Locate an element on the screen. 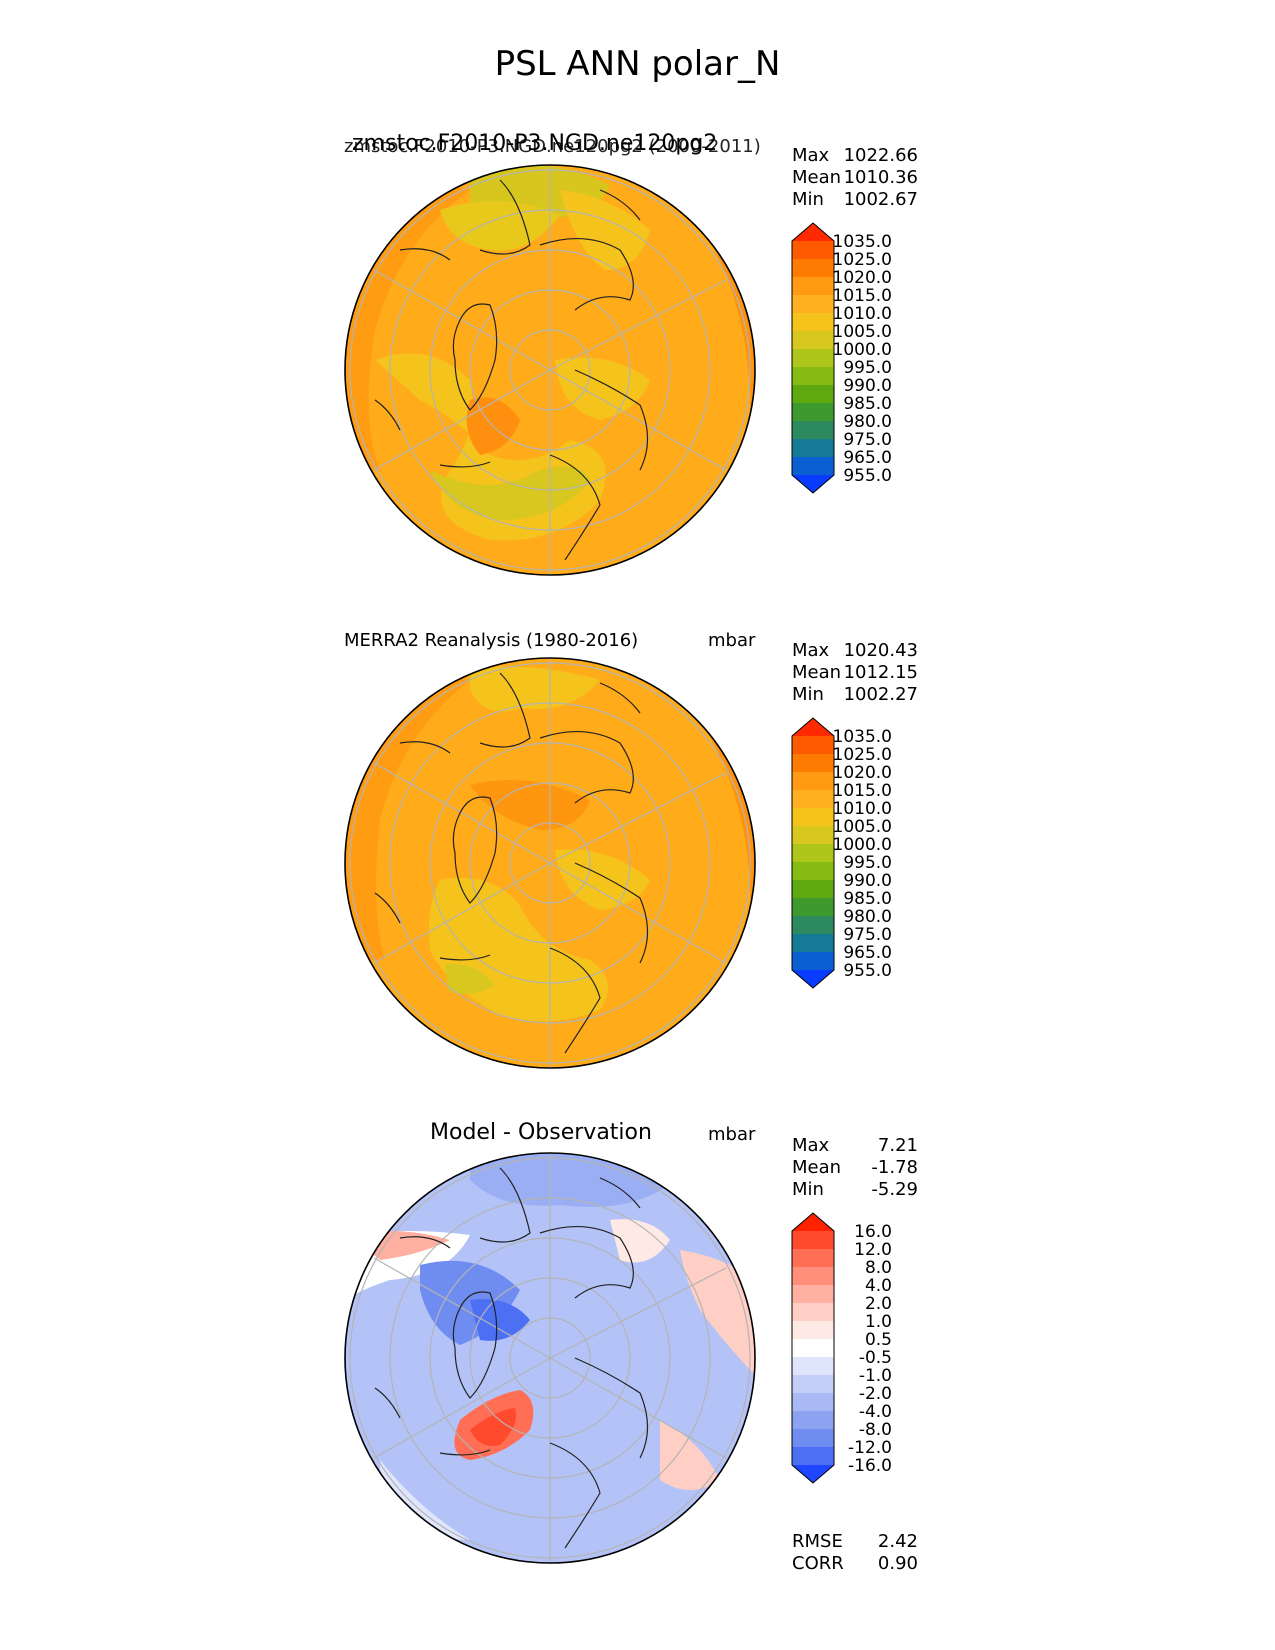 This screenshot has width=1275, height=1650. colorbar-1-tick-label: 995.0 is located at coordinates (867, 863).